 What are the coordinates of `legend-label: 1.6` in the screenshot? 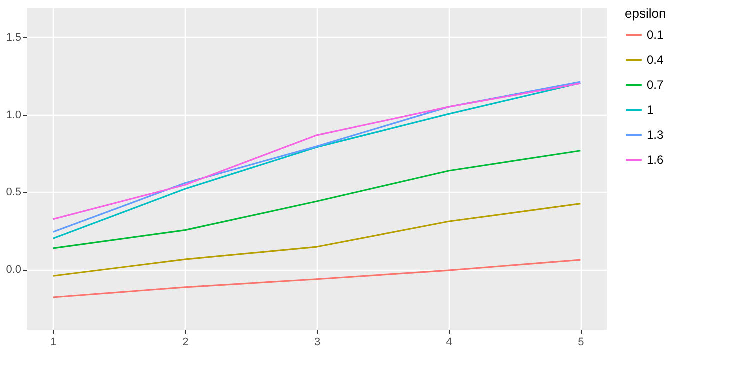 It's located at (655, 160).